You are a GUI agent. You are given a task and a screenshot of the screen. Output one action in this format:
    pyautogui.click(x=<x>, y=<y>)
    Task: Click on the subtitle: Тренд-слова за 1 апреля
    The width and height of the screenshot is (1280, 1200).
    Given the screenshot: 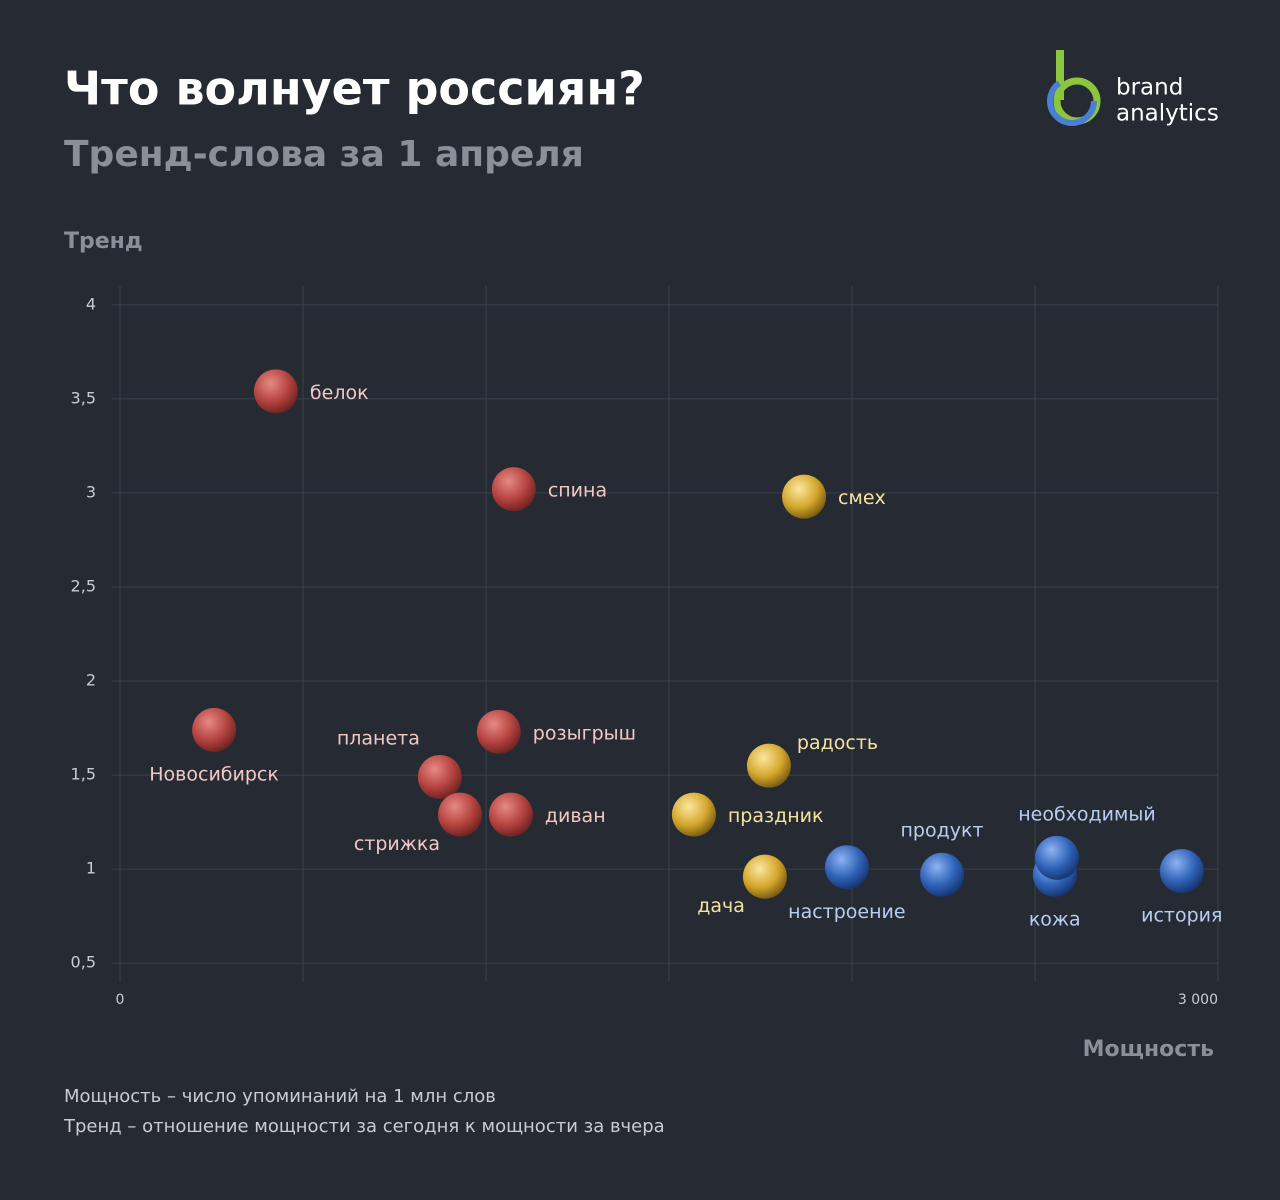 What is the action you would take?
    pyautogui.click(x=324, y=154)
    